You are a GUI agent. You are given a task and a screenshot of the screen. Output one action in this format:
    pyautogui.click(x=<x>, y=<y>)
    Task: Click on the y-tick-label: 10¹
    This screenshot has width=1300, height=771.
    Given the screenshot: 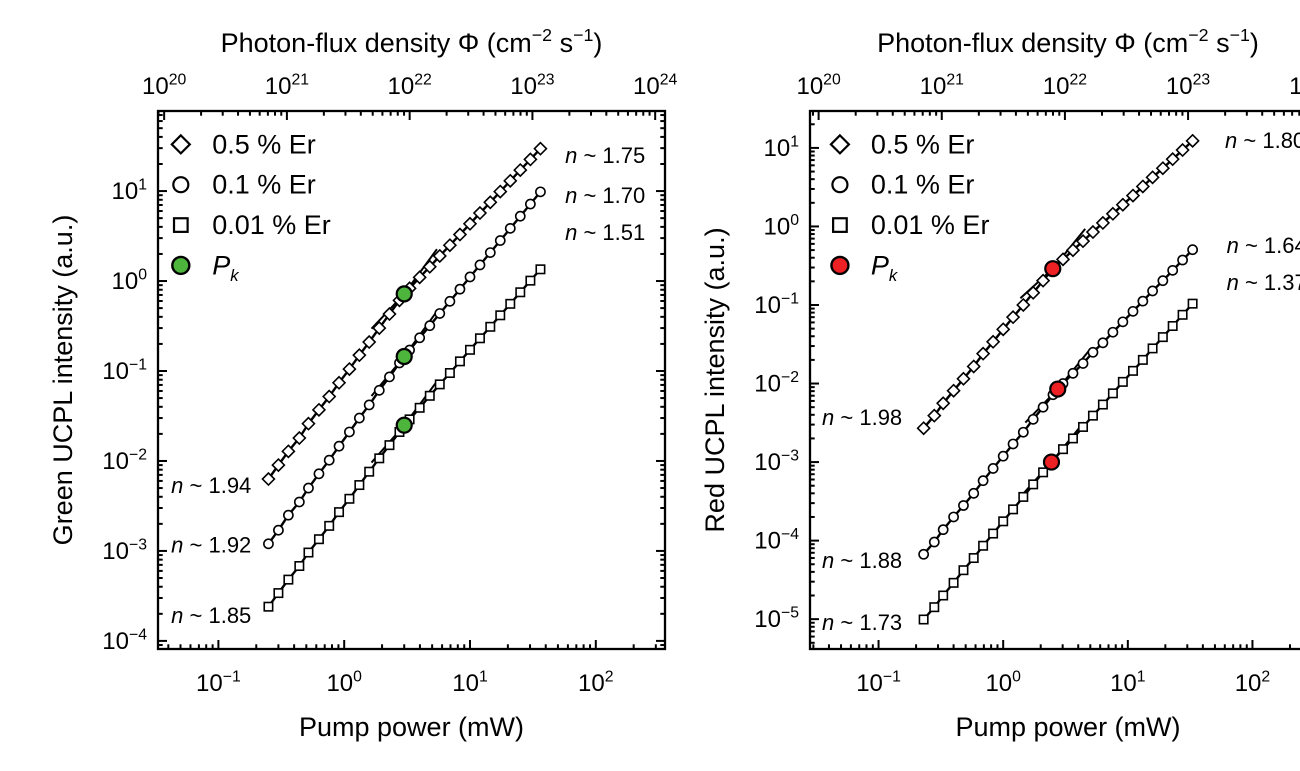 What is the action you would take?
    pyautogui.click(x=782, y=147)
    